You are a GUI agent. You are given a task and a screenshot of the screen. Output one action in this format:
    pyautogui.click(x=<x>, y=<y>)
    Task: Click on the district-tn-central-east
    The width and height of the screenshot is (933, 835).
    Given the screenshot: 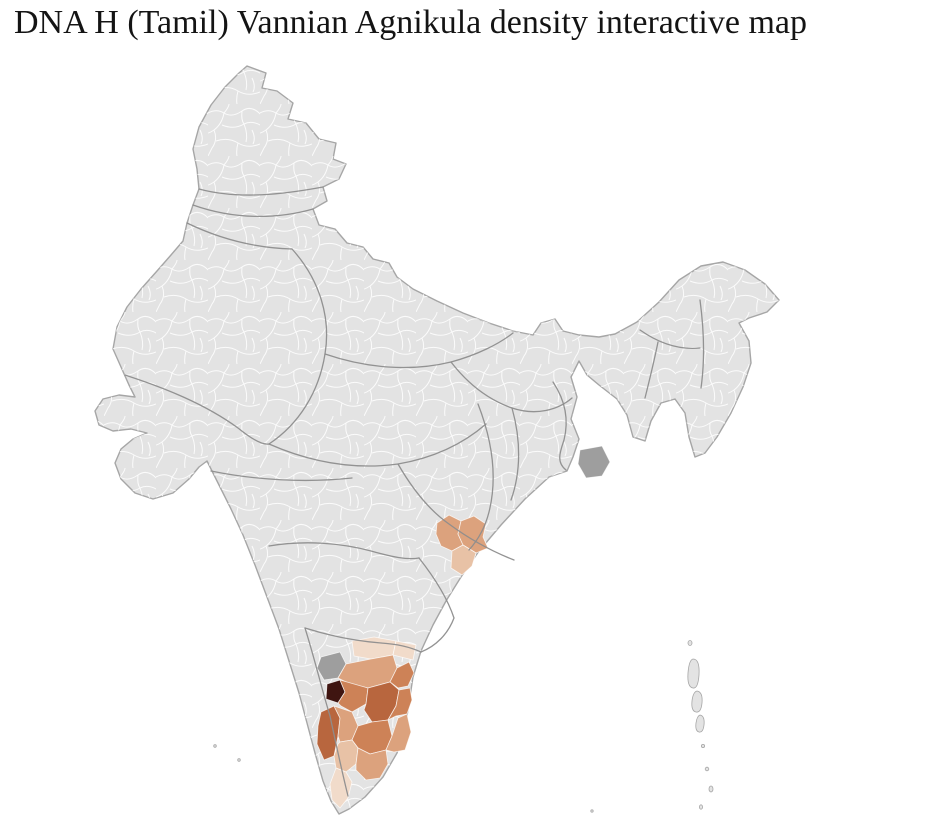 What is the action you would take?
    pyautogui.click(x=400, y=704)
    